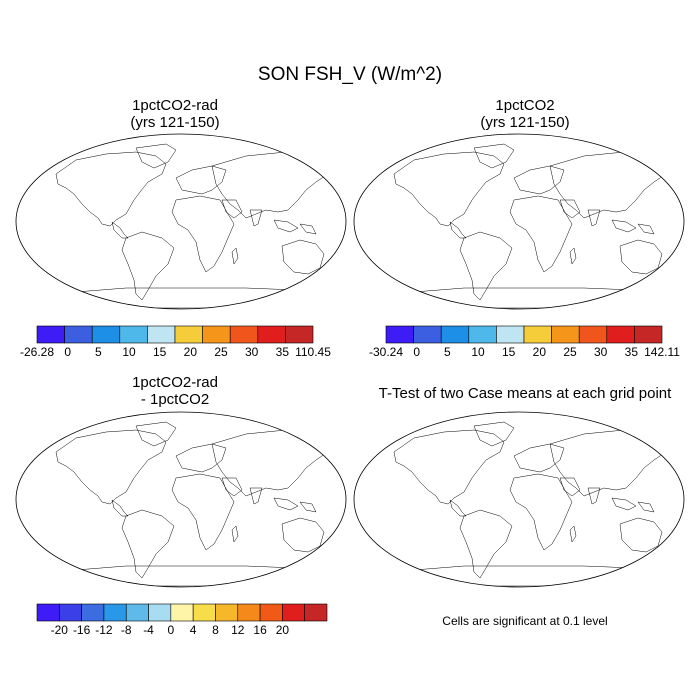 The width and height of the screenshot is (700, 700). What do you see at coordinates (525, 621) in the screenshot?
I see `significance-note: Cells are significant at 0.1 level` at bounding box center [525, 621].